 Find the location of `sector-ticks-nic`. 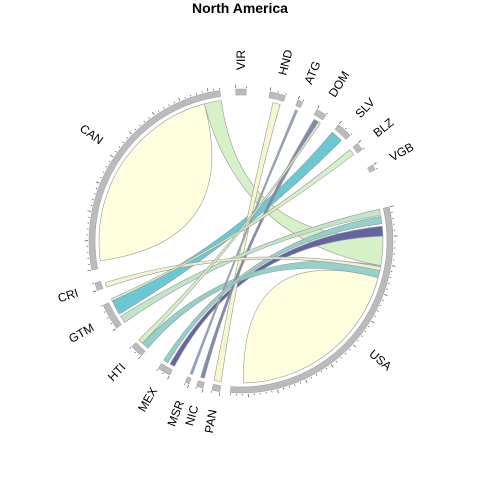

sector-ticks-nic is located at coordinates (199, 390).